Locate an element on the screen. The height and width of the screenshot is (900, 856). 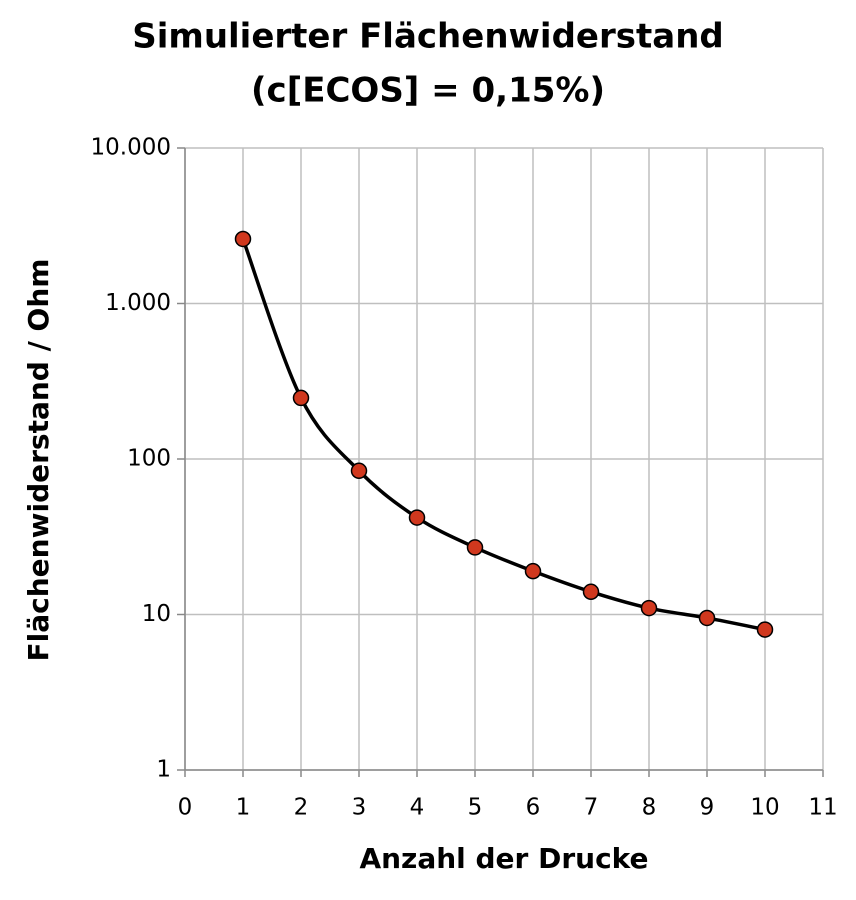
chart-title: Simulierter Flächenwiderstand is located at coordinates (427, 37).